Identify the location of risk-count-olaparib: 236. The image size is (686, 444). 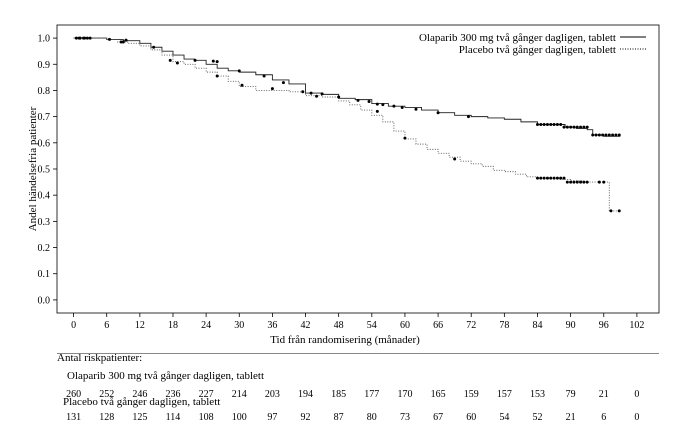
(173, 394).